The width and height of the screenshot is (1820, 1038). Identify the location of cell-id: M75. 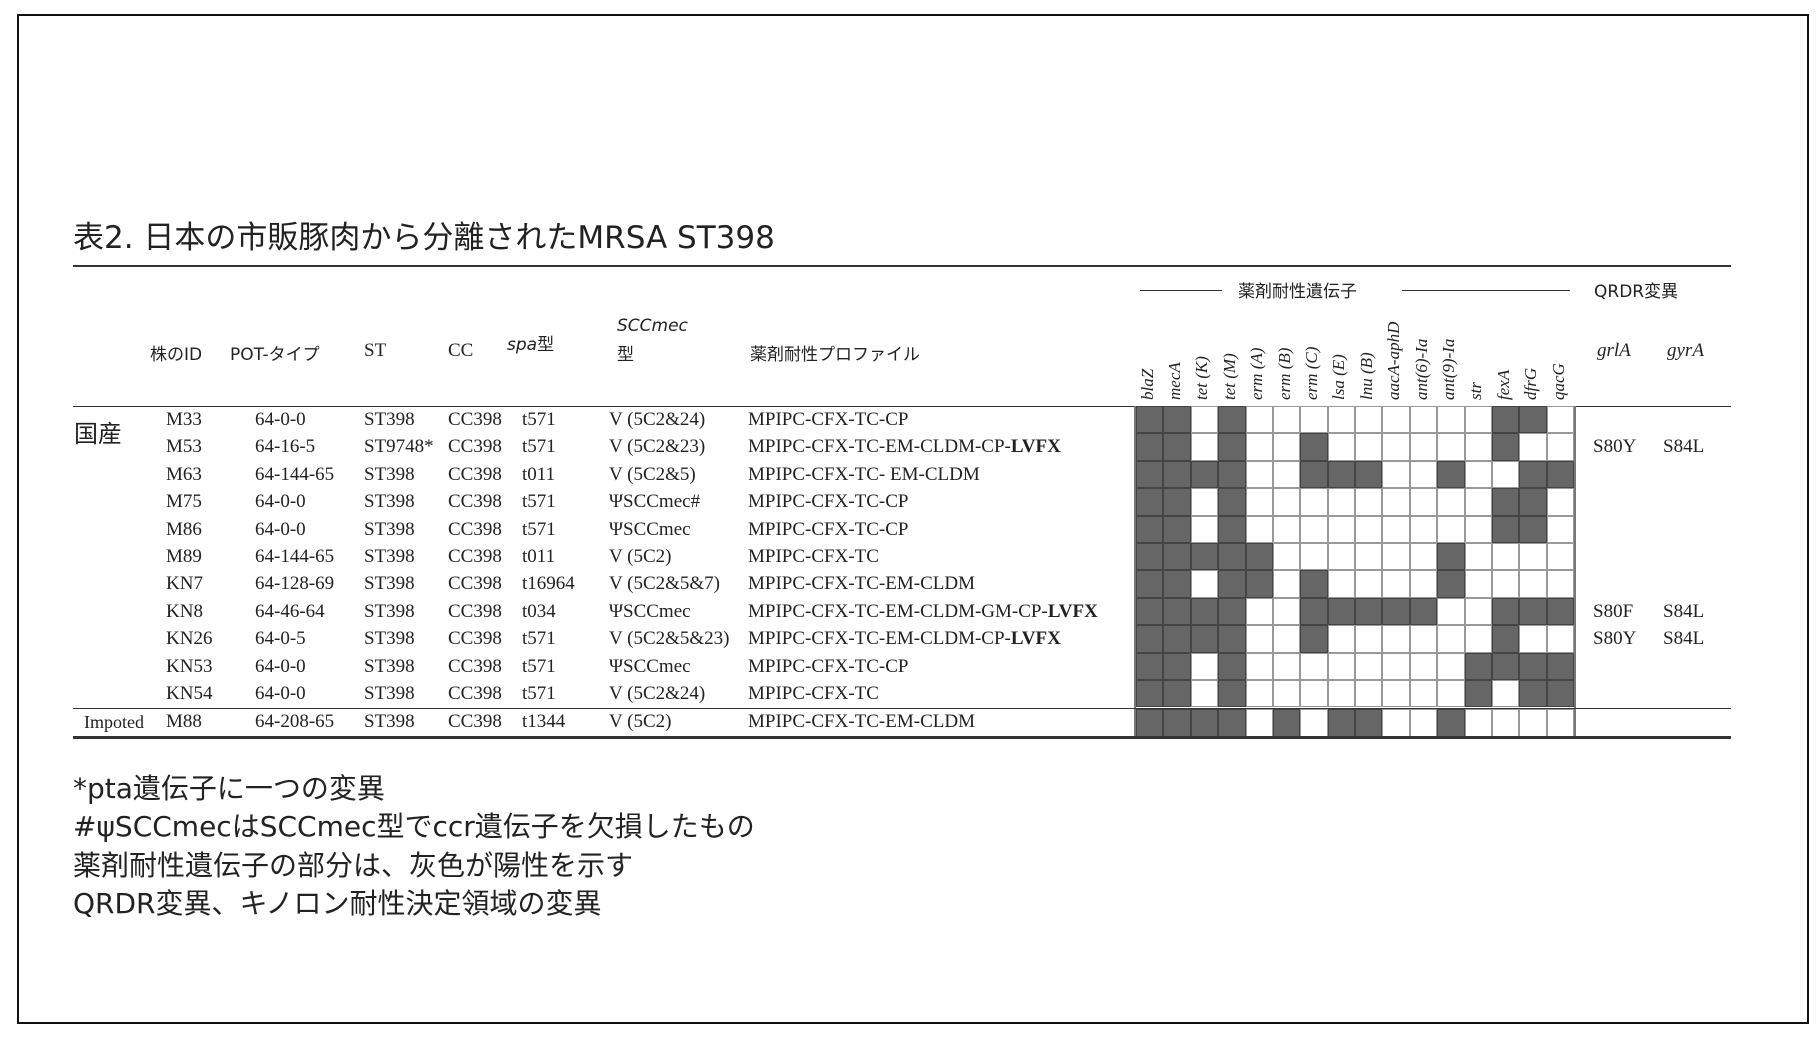
(184, 502).